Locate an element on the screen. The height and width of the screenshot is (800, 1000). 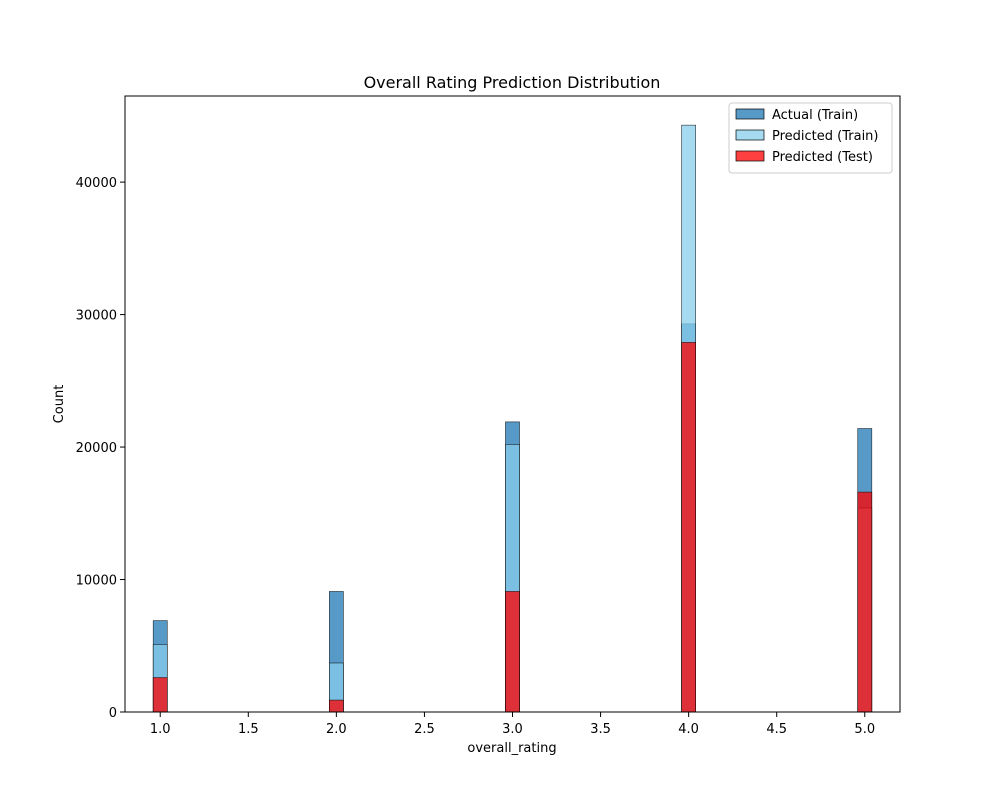
y-tick-label: 40000 is located at coordinates (96, 183).